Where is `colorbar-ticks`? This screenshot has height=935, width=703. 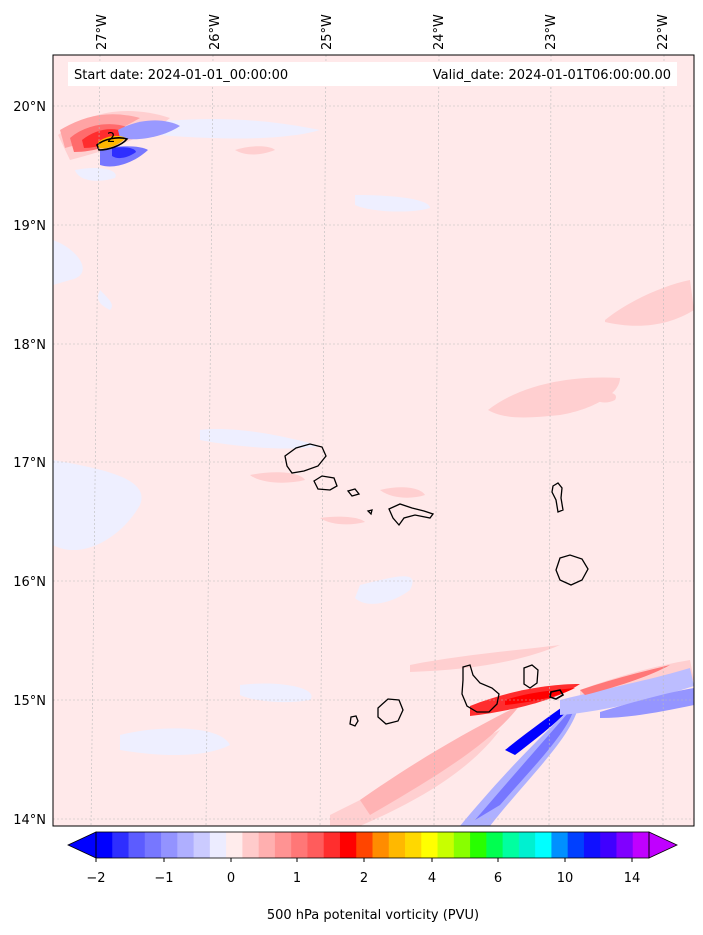
colorbar-ticks is located at coordinates (364, 860).